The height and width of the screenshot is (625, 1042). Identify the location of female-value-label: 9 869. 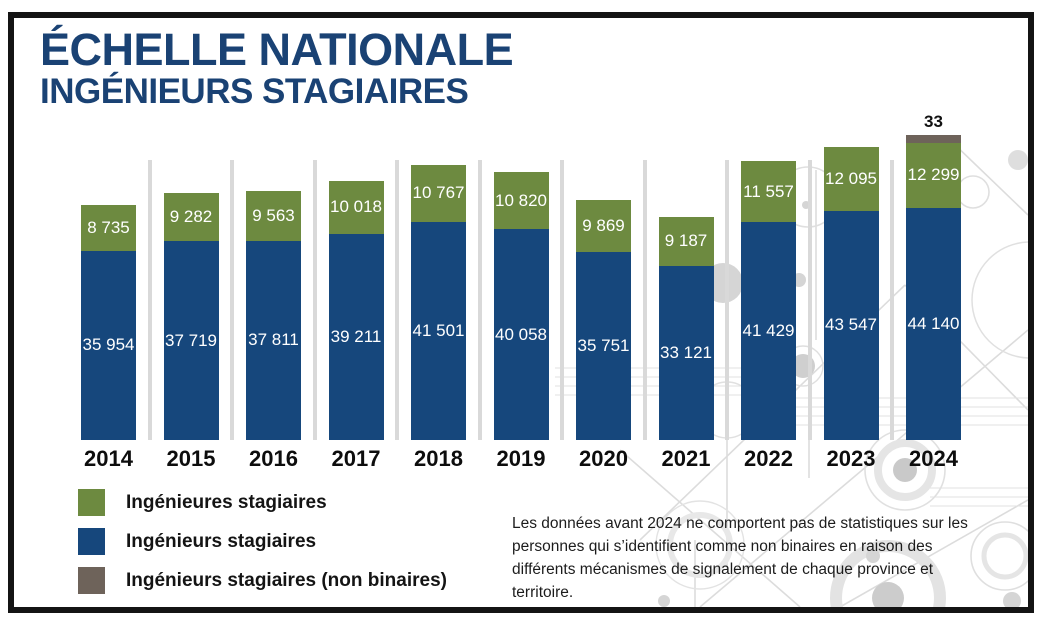
(603, 225).